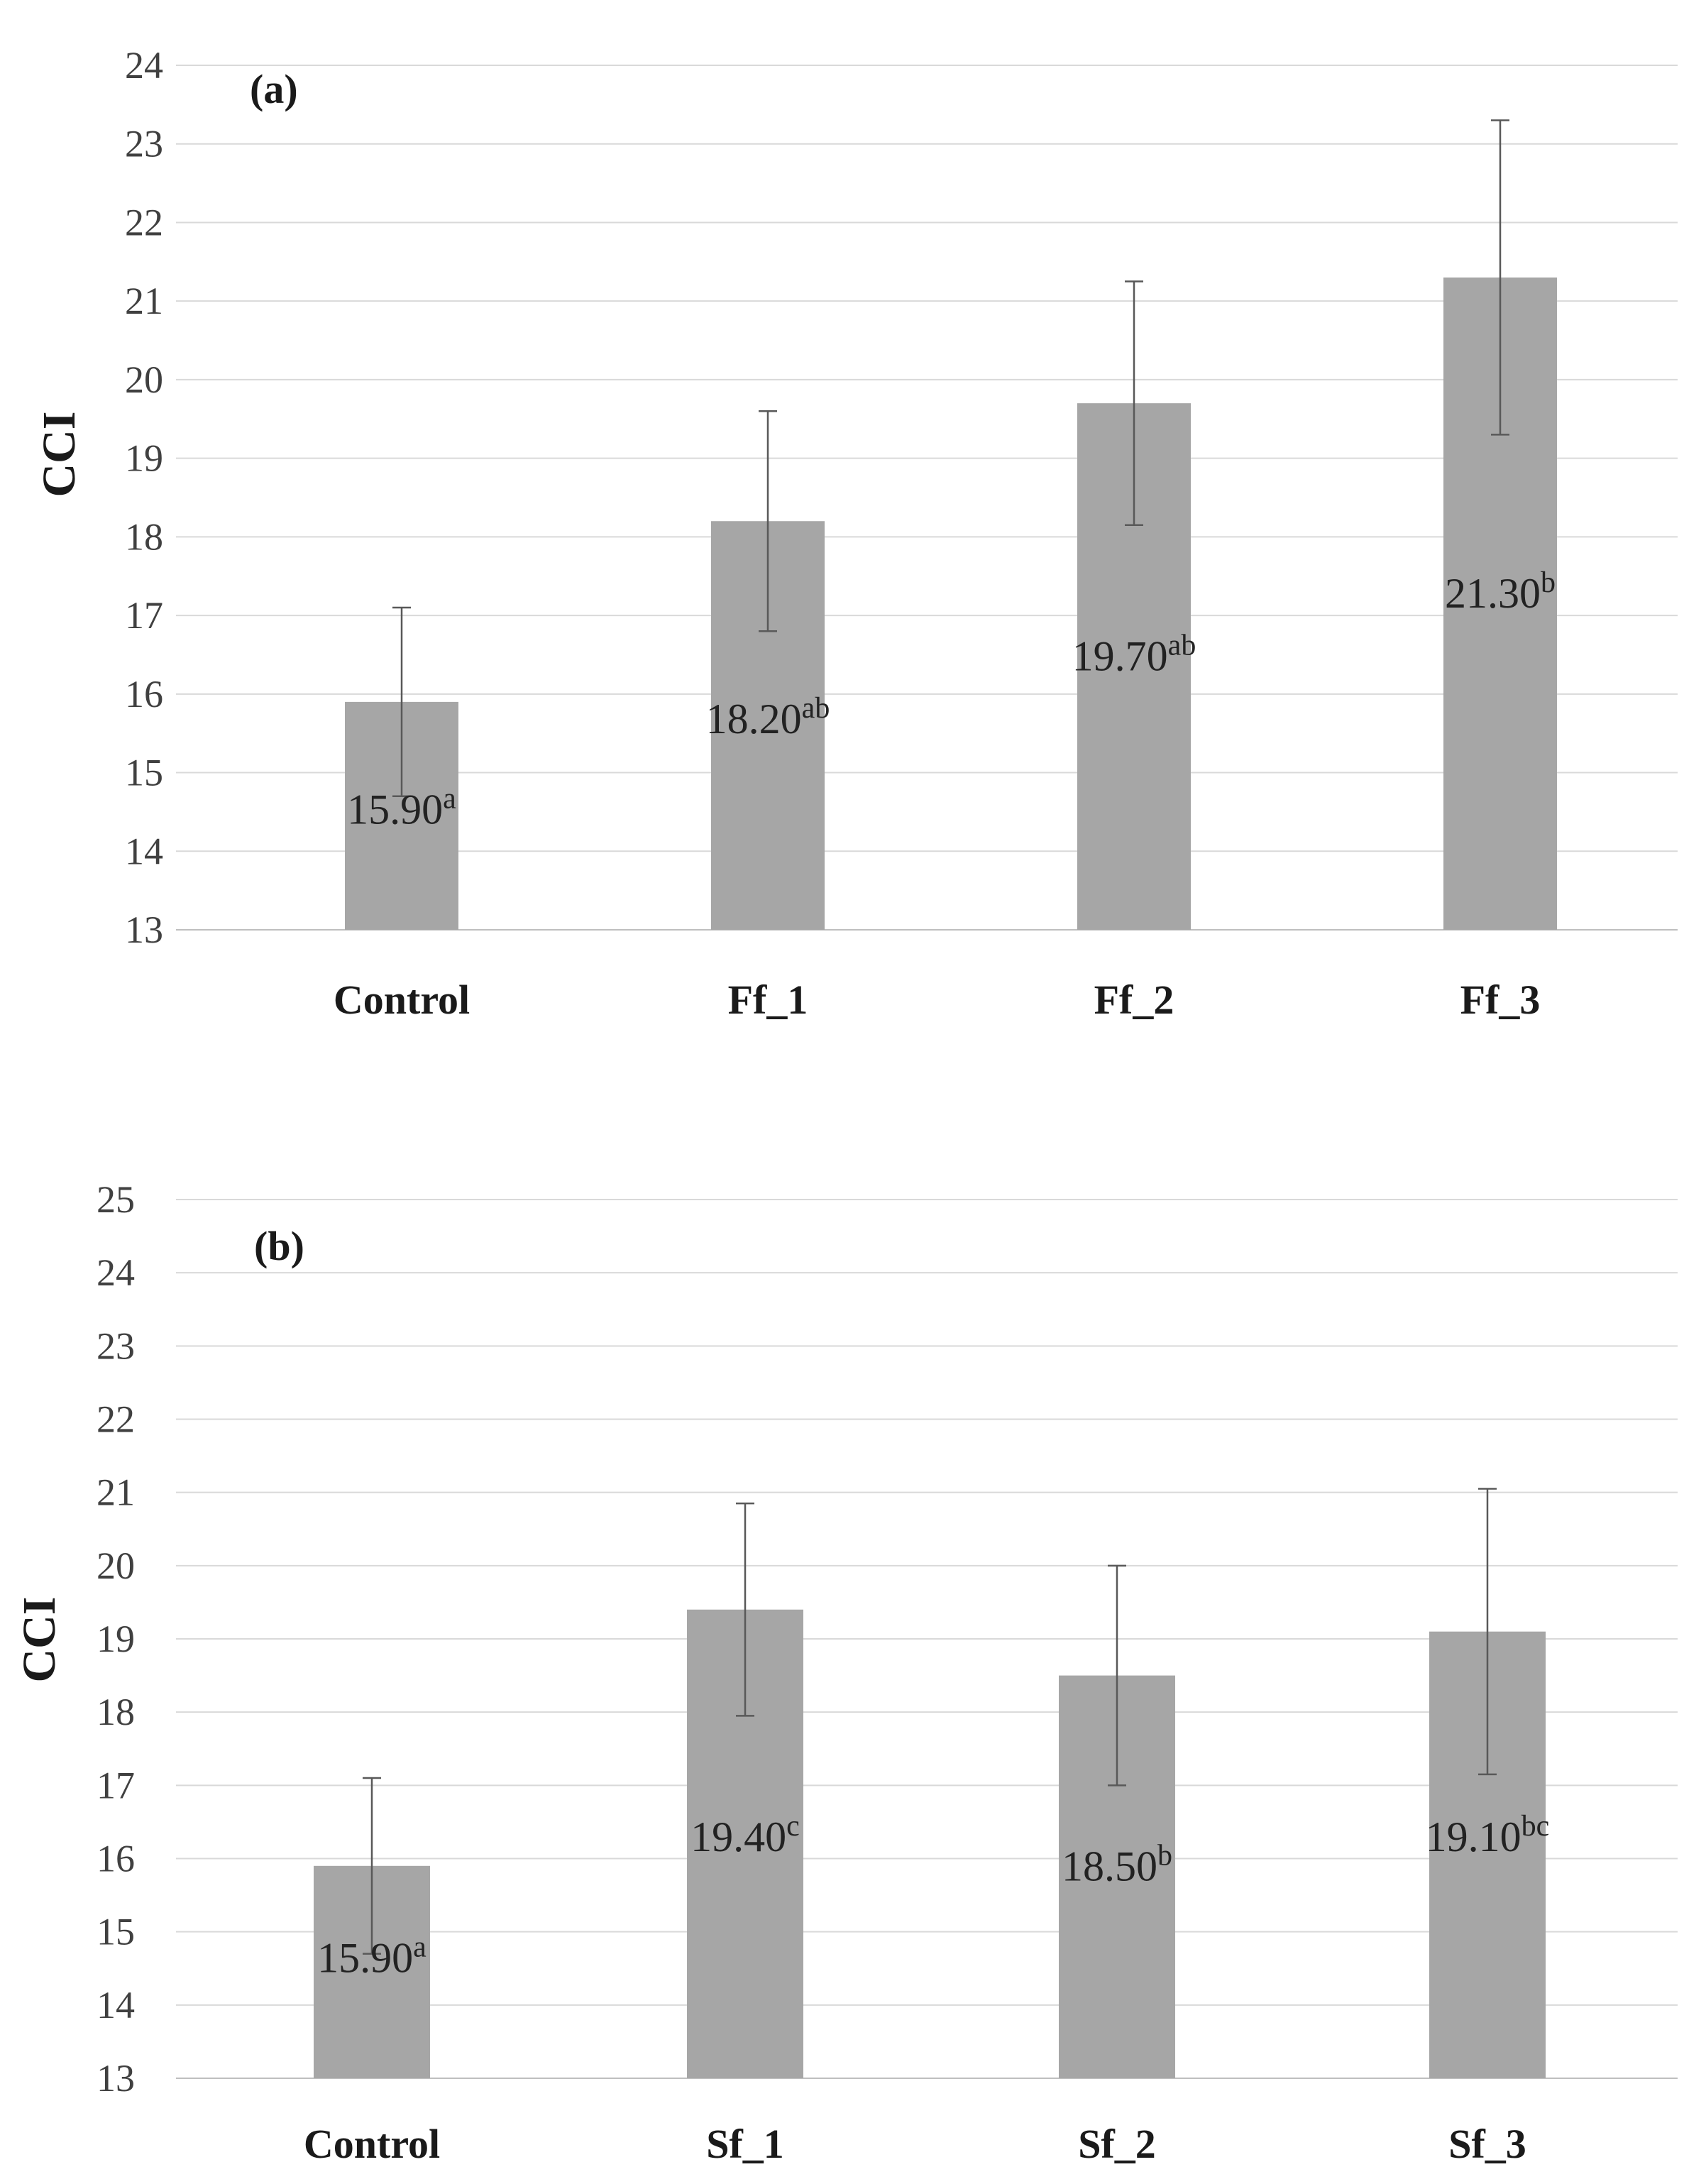 This screenshot has width=1706, height=2184. I want to click on panel-b-x-tick-label: Control, so click(372, 2144).